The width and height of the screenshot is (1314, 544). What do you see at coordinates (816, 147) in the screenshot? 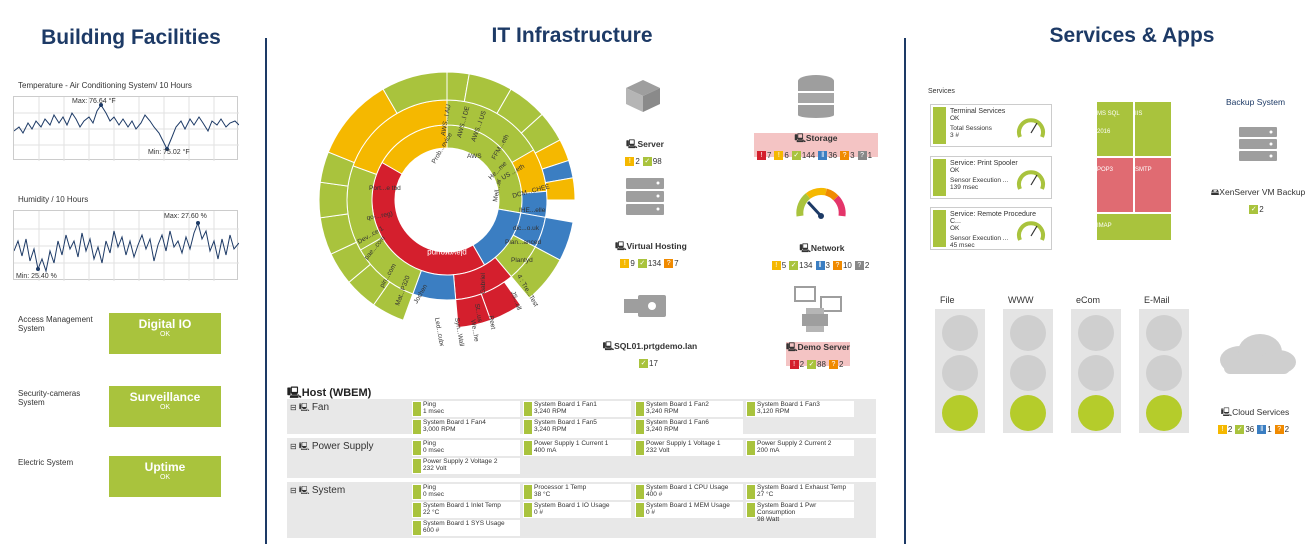
I see `storage-device: 🖳Storage ! 7! 6 ✓ 144 ‖ 36? 3? 1` at bounding box center [816, 147].